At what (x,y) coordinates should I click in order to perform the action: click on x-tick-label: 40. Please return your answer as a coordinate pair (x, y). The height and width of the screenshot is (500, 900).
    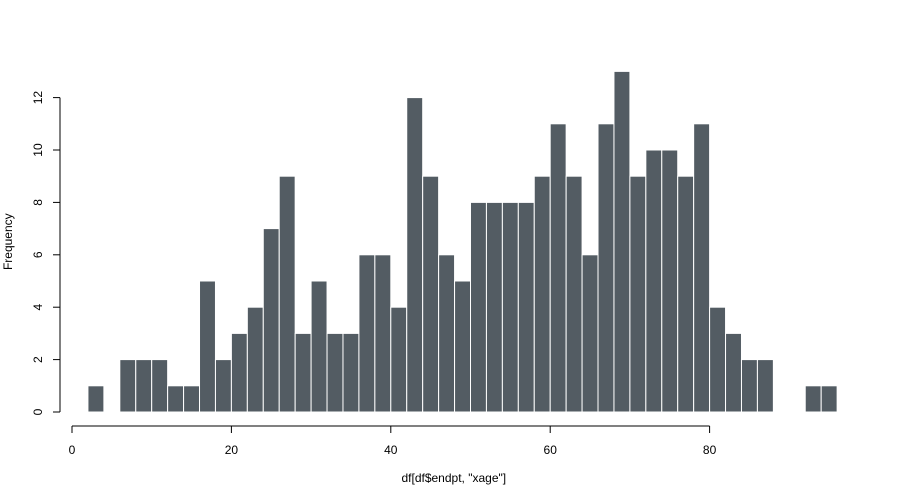
    Looking at the image, I should click on (391, 450).